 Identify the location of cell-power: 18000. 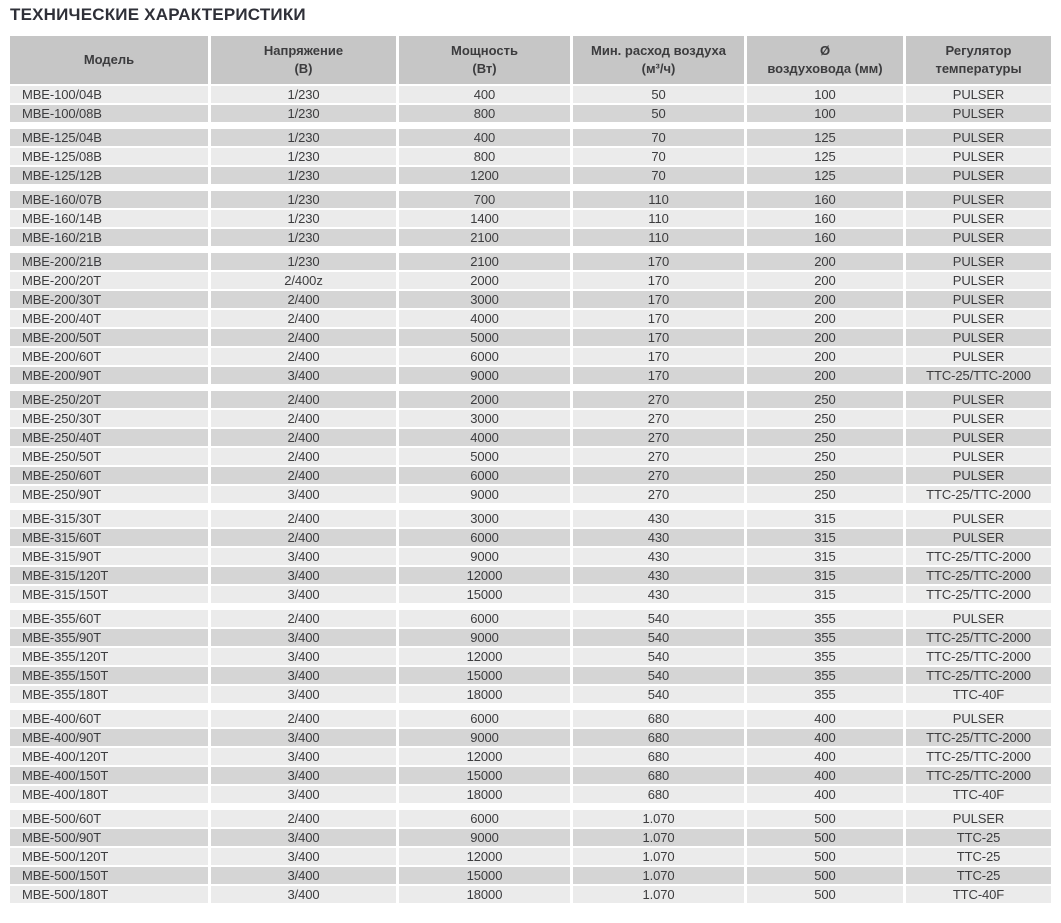
(484, 794).